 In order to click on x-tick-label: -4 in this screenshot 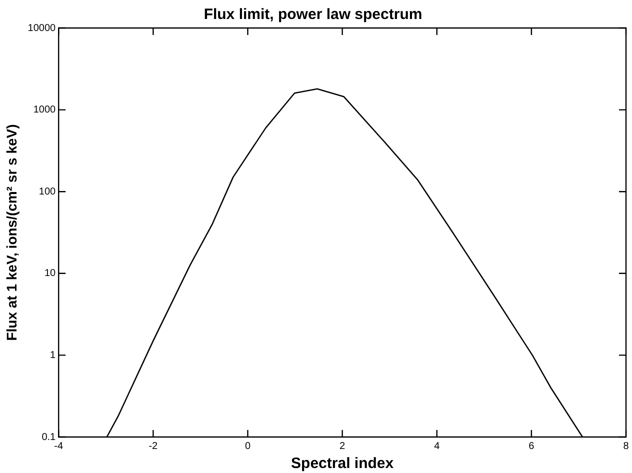, I will do `click(59, 446)`.